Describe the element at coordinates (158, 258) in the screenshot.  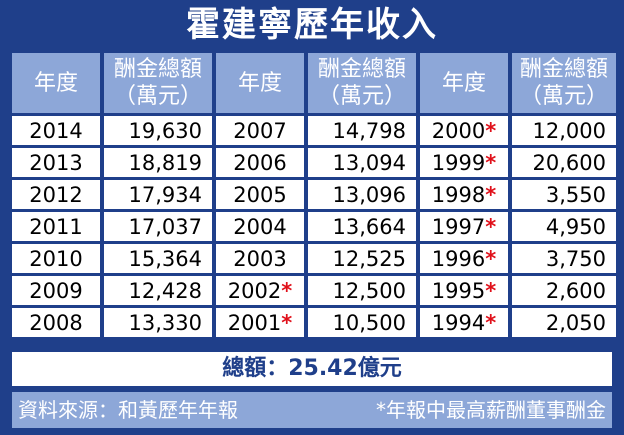
I see `pay-cell: 15,364` at that location.